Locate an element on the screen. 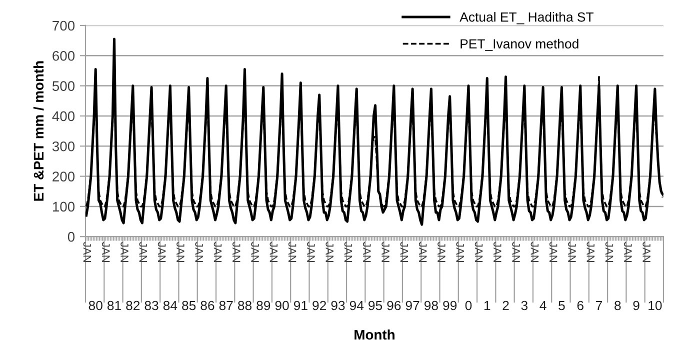 Image resolution: width=684 pixels, height=364 pixels. x-tick-label: 90 is located at coordinates (282, 305).